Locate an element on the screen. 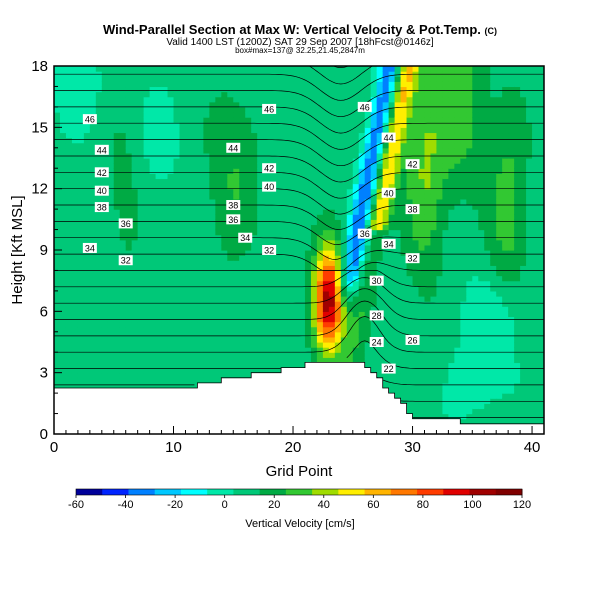 This screenshot has width=600, height=600. x-tick-label: 10 is located at coordinates (173, 447).